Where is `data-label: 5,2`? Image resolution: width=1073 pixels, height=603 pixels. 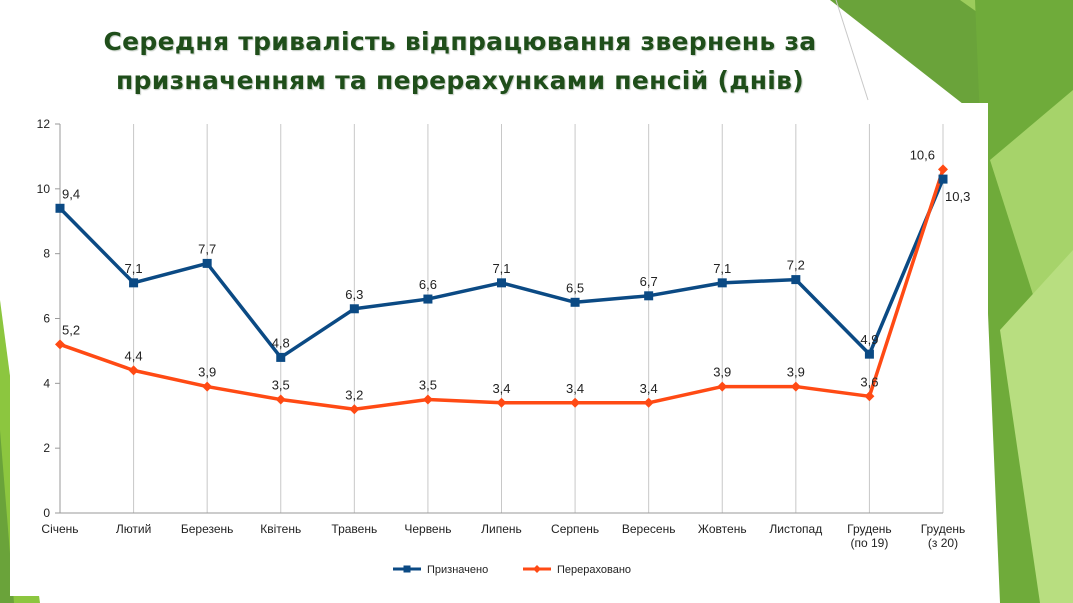
data-label: 5,2 is located at coordinates (71, 329).